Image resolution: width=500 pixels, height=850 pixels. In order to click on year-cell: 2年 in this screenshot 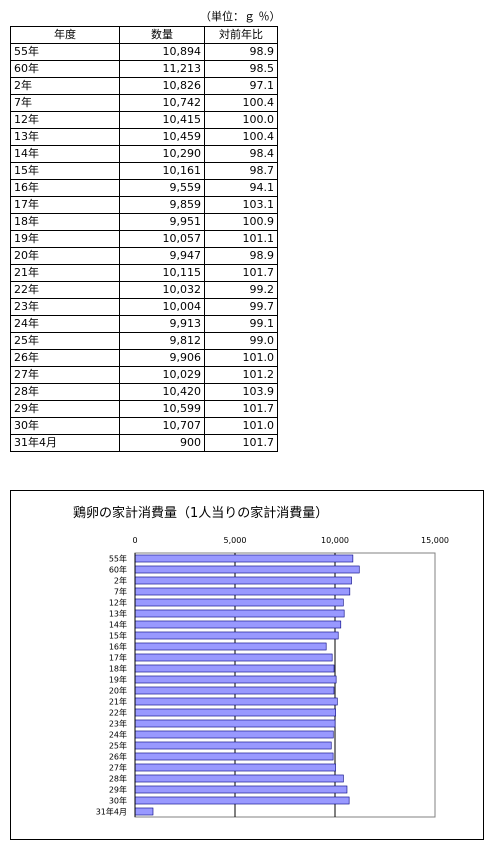, I will do `click(65, 86)`.